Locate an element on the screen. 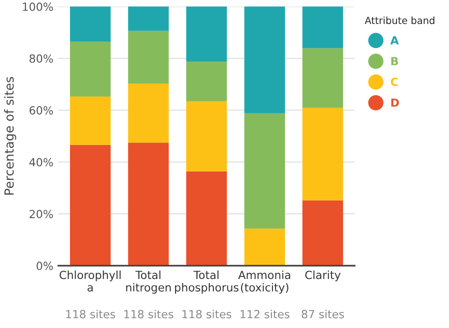 This screenshot has height=328, width=449. text: 87 sites is located at coordinates (323, 314).